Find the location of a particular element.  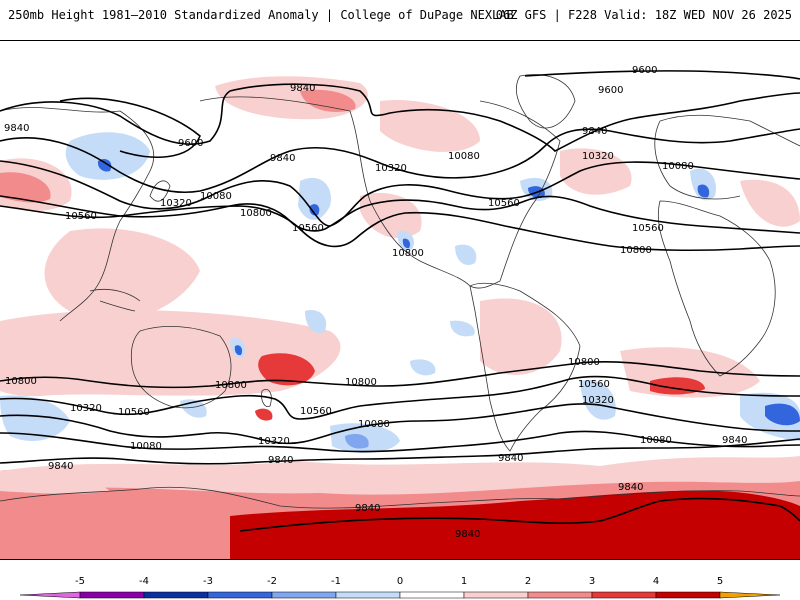

coastline-africa is located at coordinates (716, 288).